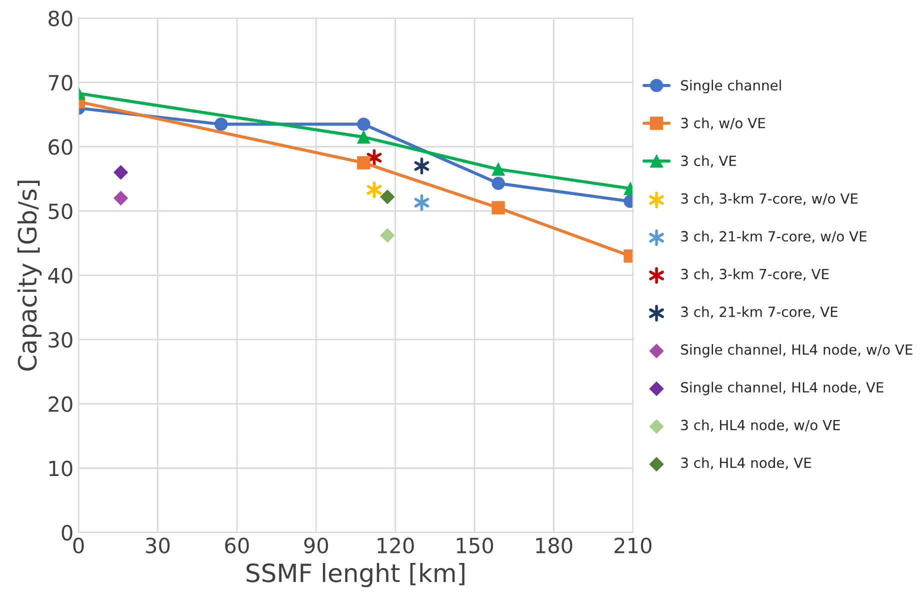 The image size is (924, 605). What do you see at coordinates (746, 463) in the screenshot?
I see `legend-label: 3 ch, HL4 node, VE` at bounding box center [746, 463].